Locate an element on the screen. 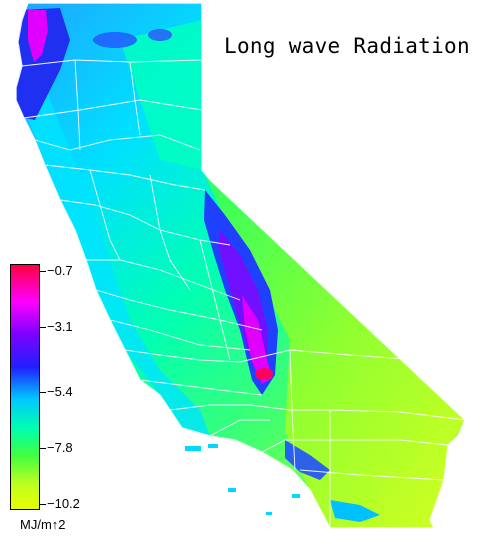 The image size is (500, 550). scale-label-max: −0.7 is located at coordinates (60, 270).